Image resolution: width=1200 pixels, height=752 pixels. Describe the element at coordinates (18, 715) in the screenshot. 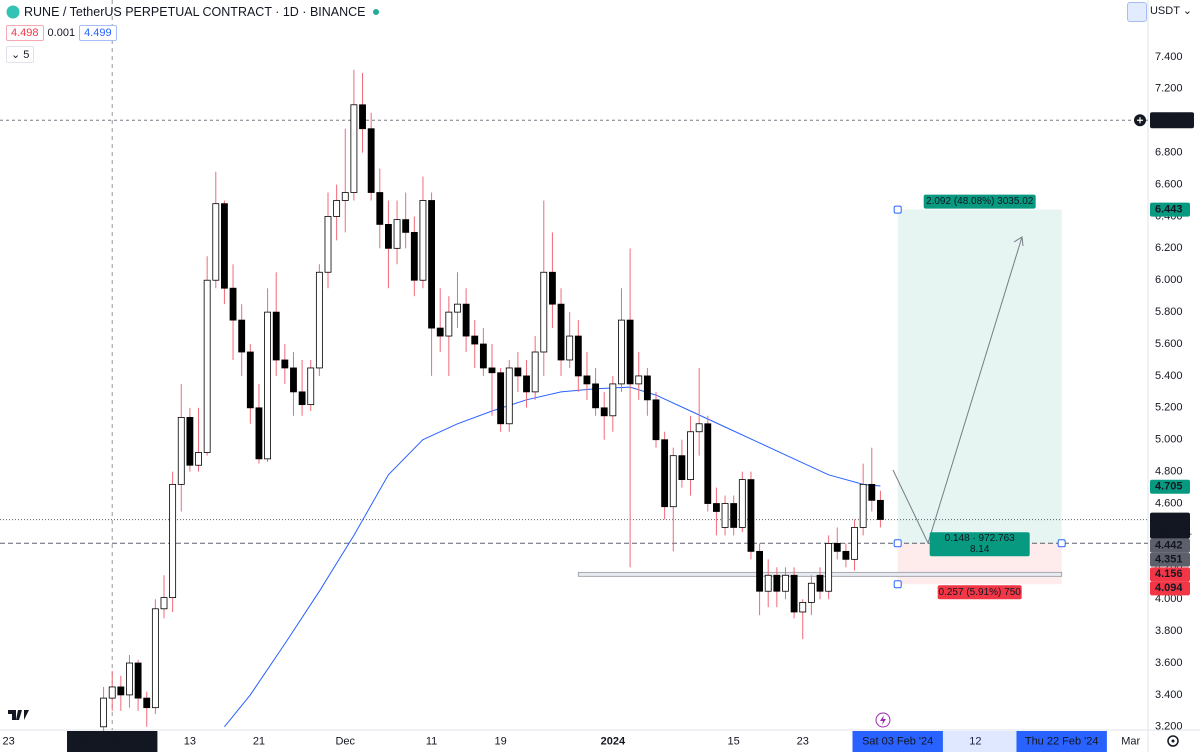

I see `tv-logo` at that location.